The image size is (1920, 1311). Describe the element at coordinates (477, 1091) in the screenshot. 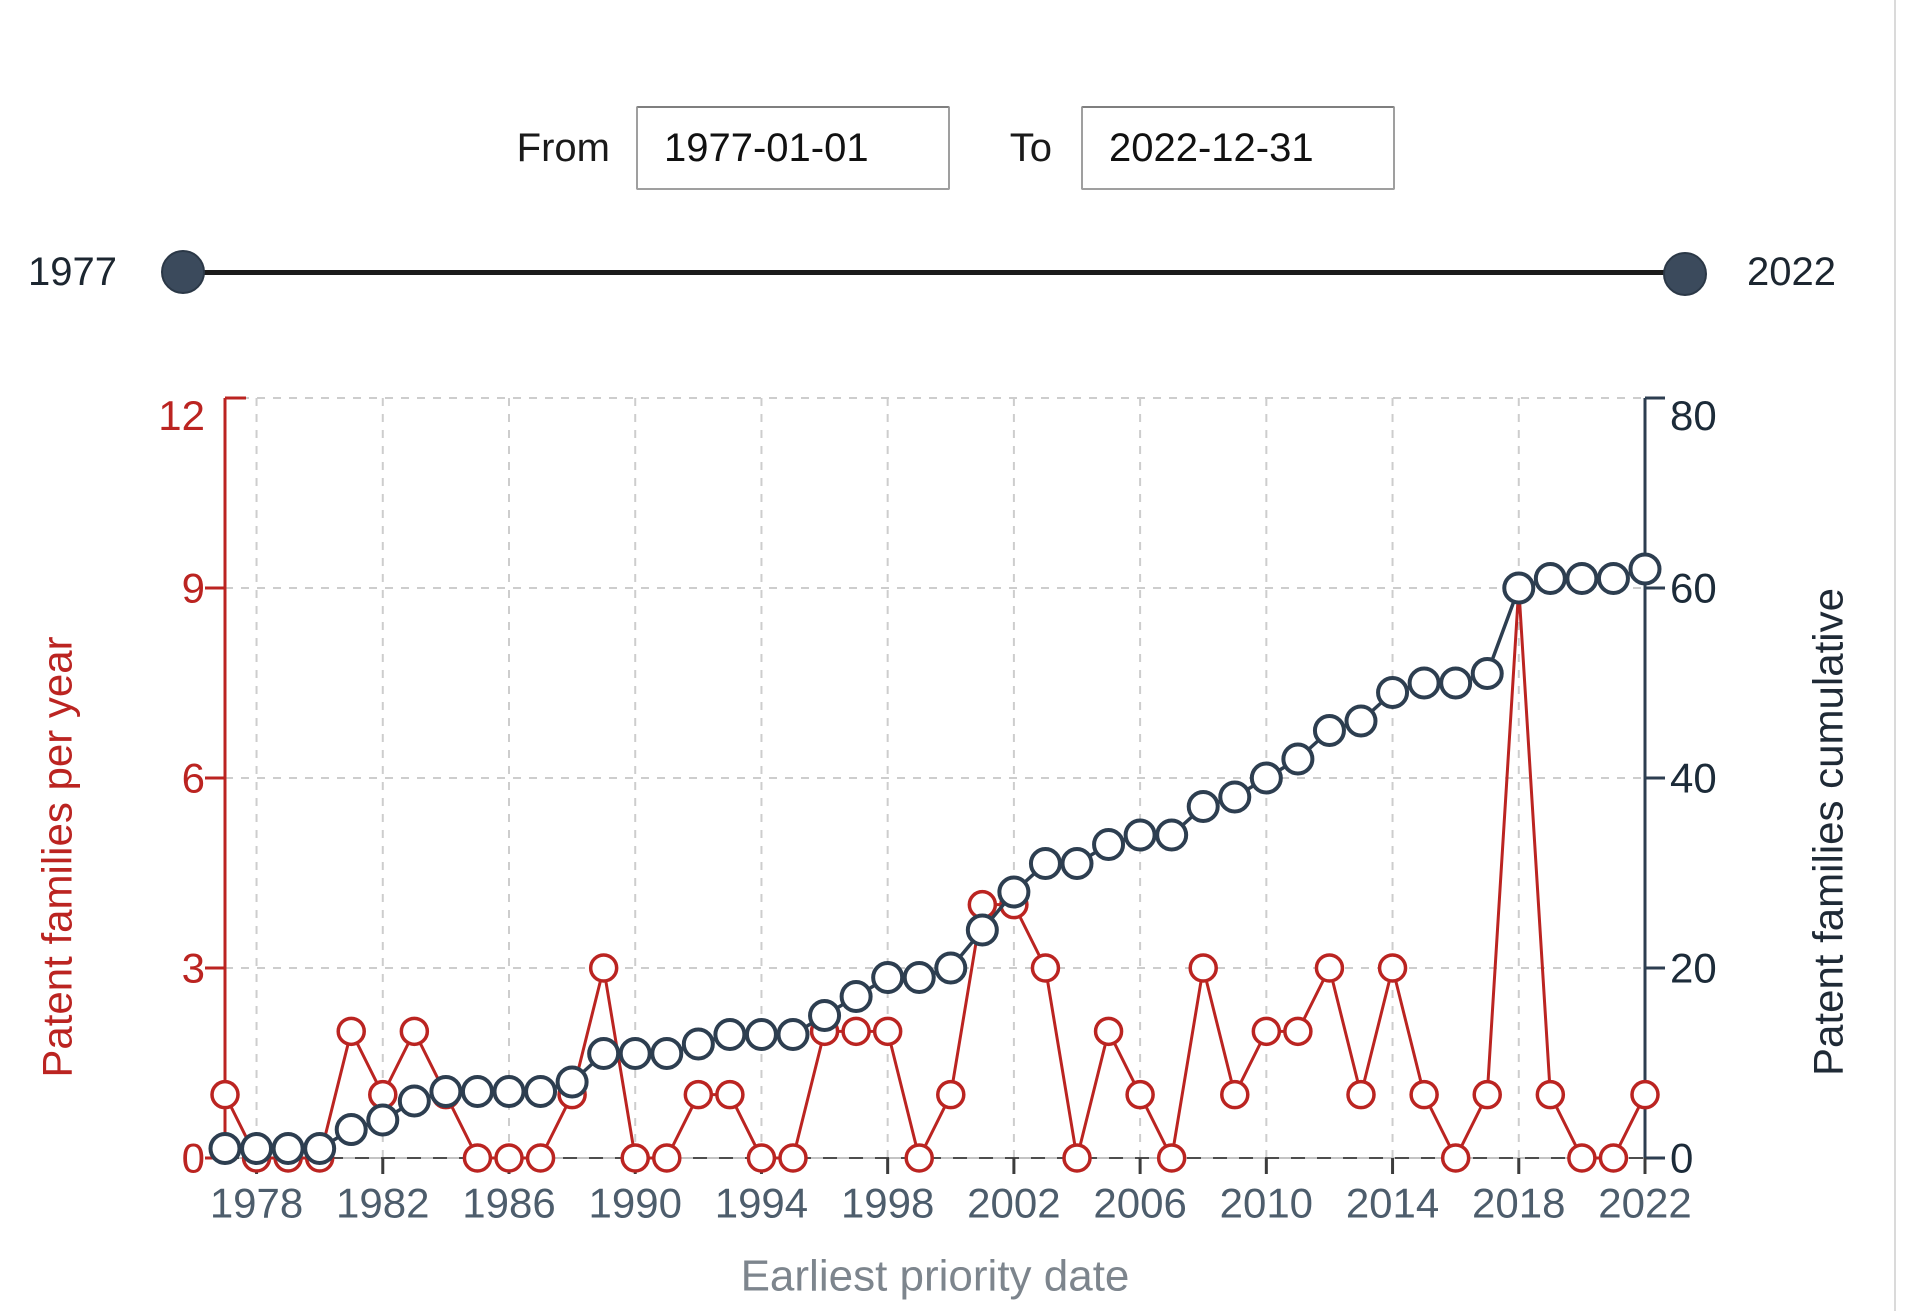

I see `point-cumulative-1985` at that location.